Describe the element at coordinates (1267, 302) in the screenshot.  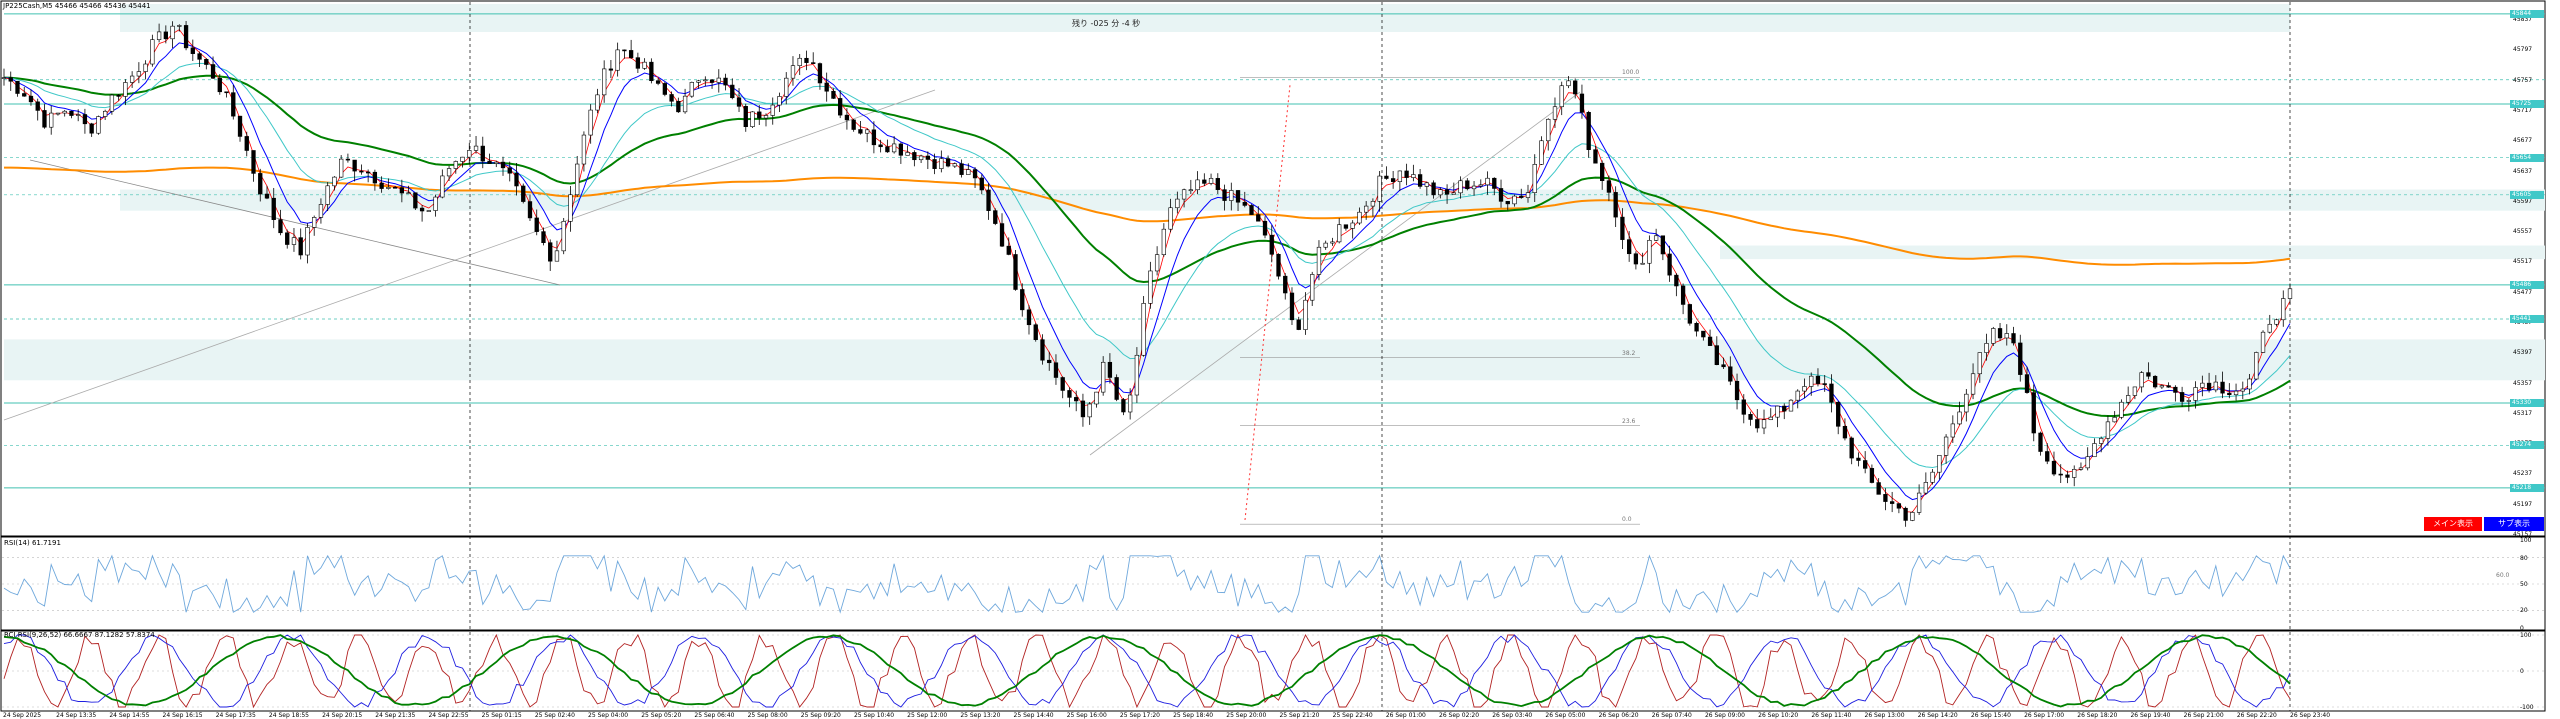
I see `fib-anchor-line` at that location.